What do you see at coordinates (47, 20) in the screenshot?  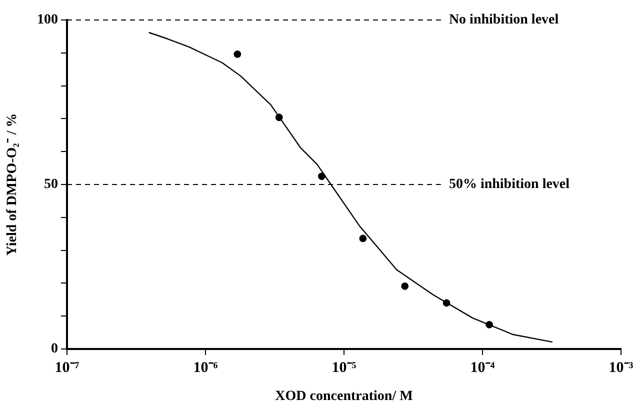 I see `y-tick-label: 100` at bounding box center [47, 20].